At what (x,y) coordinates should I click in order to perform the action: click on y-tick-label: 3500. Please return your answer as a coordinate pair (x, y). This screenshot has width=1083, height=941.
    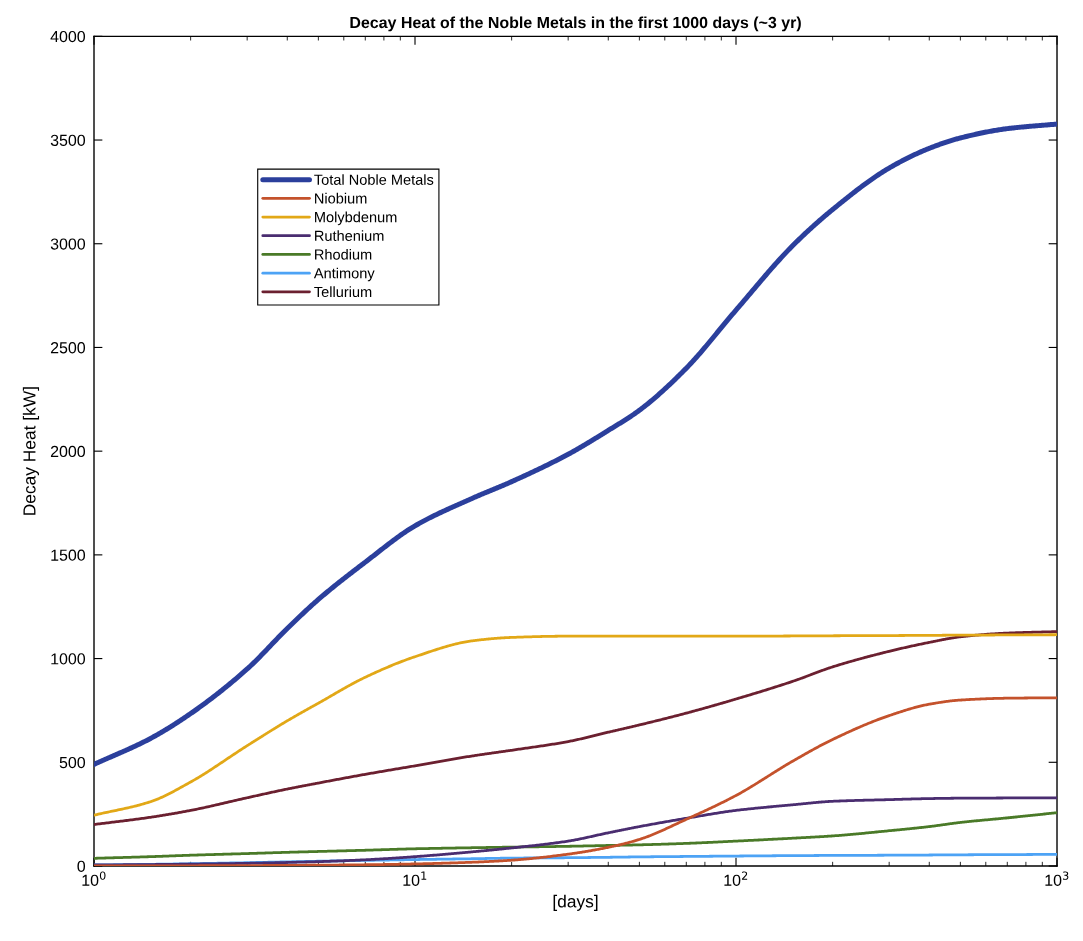
    Looking at the image, I should click on (68, 140).